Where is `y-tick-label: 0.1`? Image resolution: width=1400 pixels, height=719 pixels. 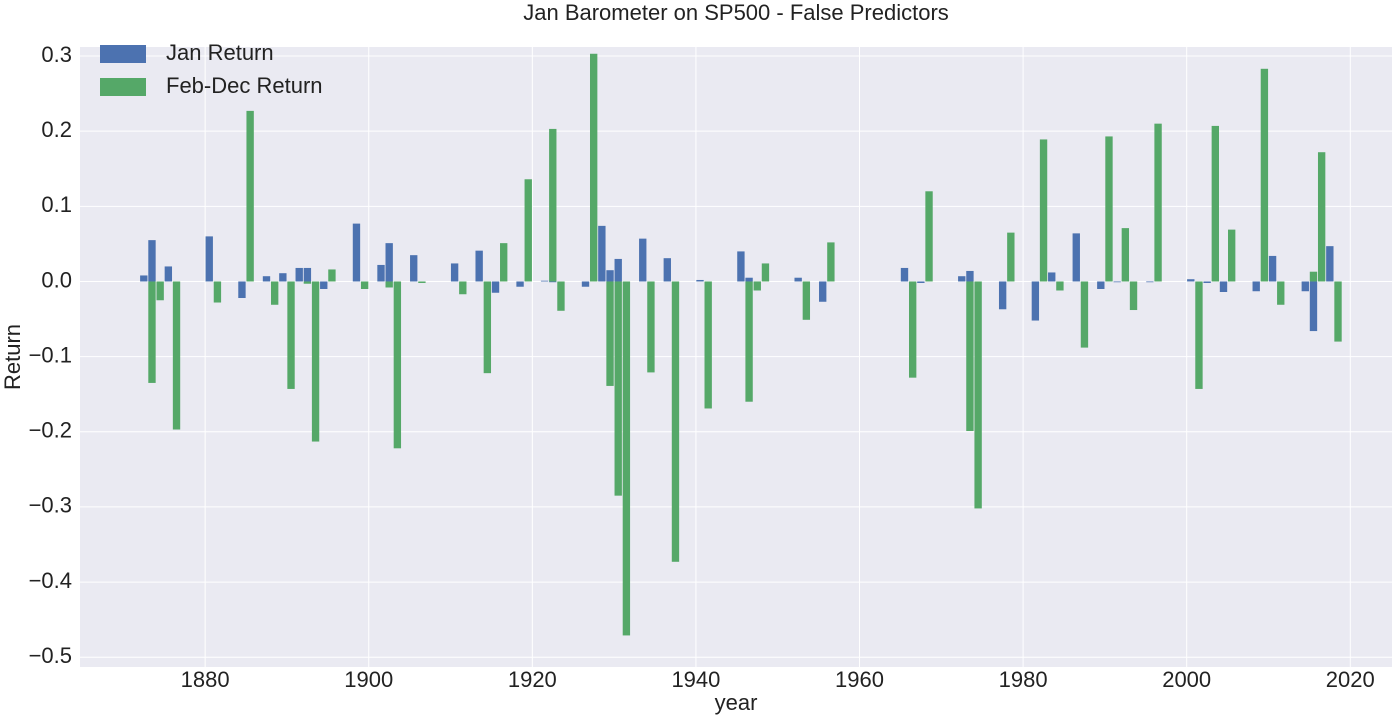 y-tick-label: 0.1 is located at coordinates (56, 204).